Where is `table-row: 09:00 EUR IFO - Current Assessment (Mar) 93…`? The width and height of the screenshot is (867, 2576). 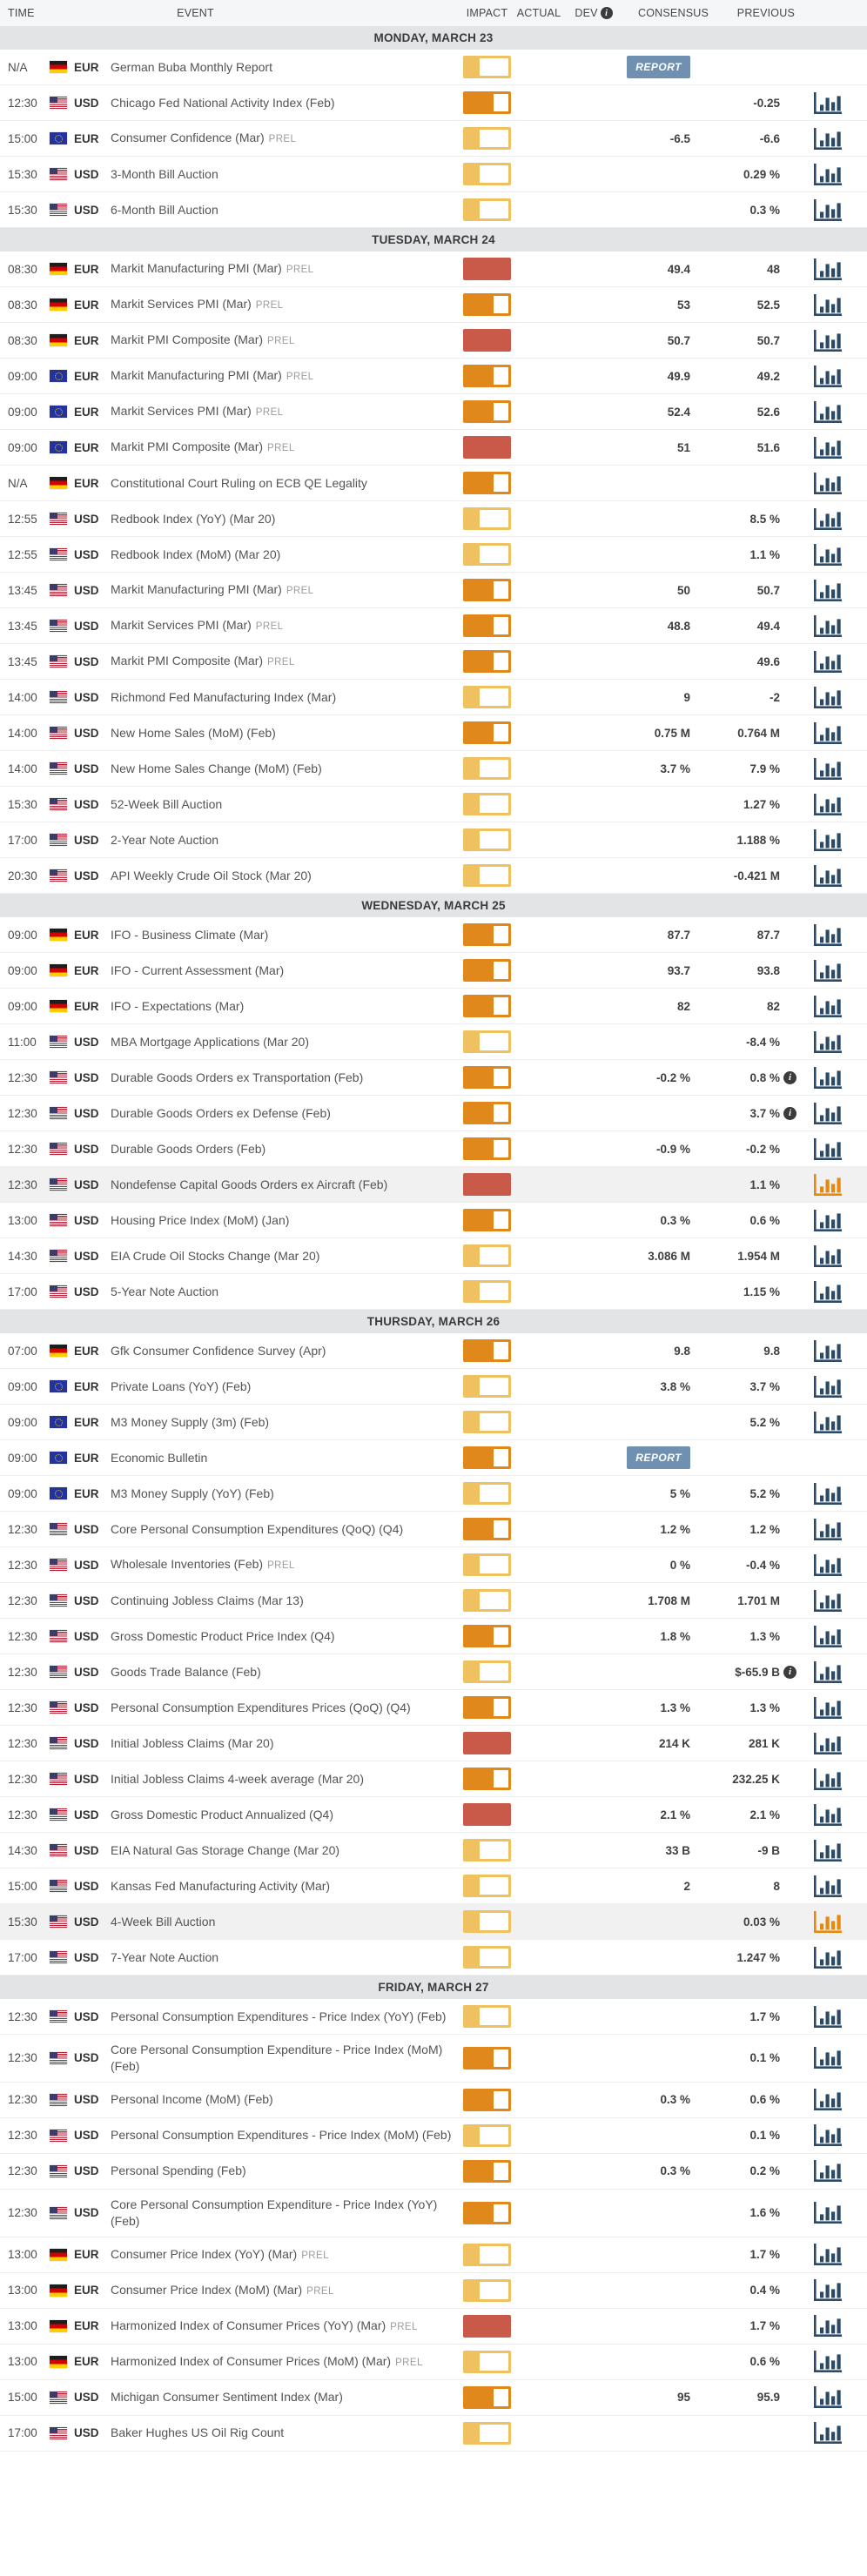
table-row: 09:00 EUR IFO - Current Assessment (Mar) 93… is located at coordinates (433, 971).